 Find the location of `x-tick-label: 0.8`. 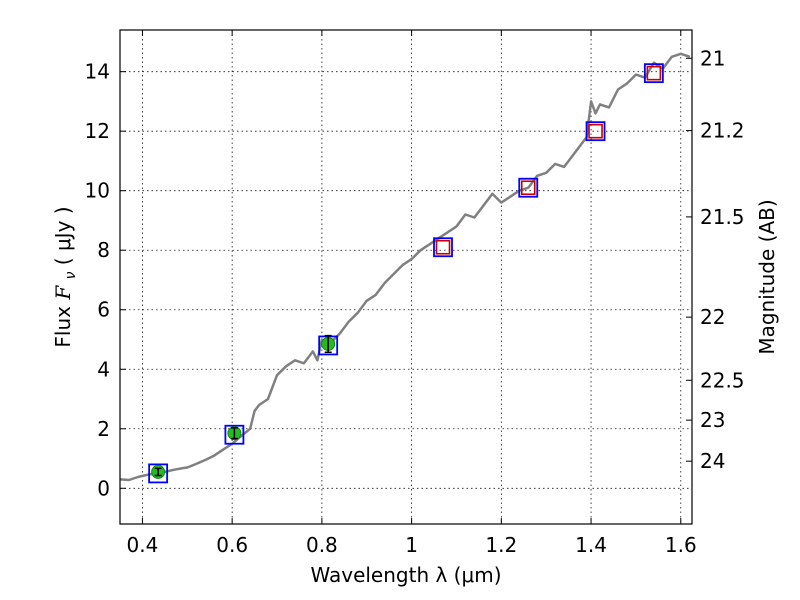

x-tick-label: 0.8 is located at coordinates (322, 545).